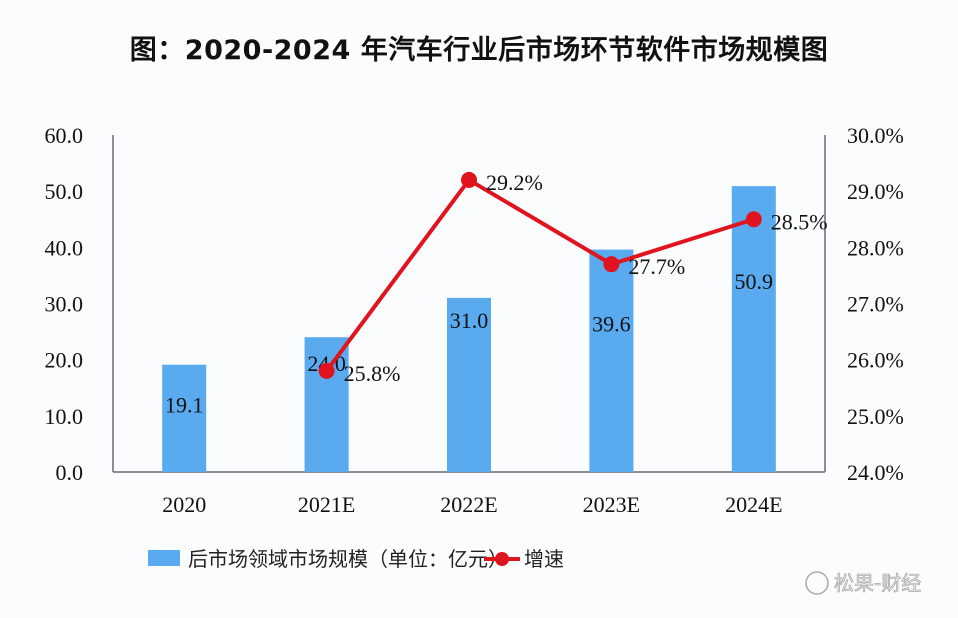 The width and height of the screenshot is (958, 618). What do you see at coordinates (326, 504) in the screenshot?
I see `x-tick-label: 2021E` at bounding box center [326, 504].